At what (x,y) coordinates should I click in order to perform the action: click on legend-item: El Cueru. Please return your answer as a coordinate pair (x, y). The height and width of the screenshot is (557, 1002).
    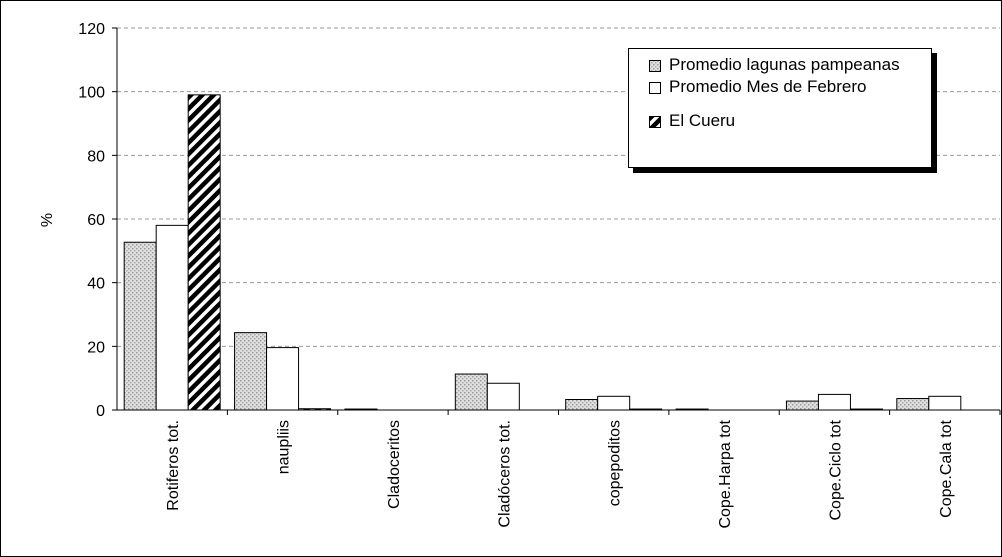
    Looking at the image, I should click on (787, 121).